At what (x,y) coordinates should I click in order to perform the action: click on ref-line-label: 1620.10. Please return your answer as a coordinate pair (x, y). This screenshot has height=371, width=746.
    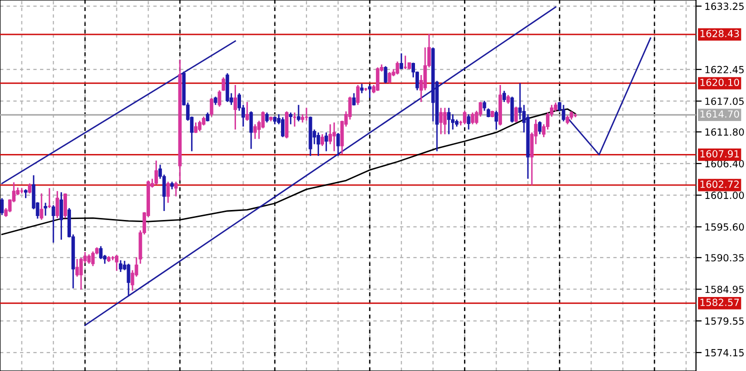
    Looking at the image, I should click on (720, 82).